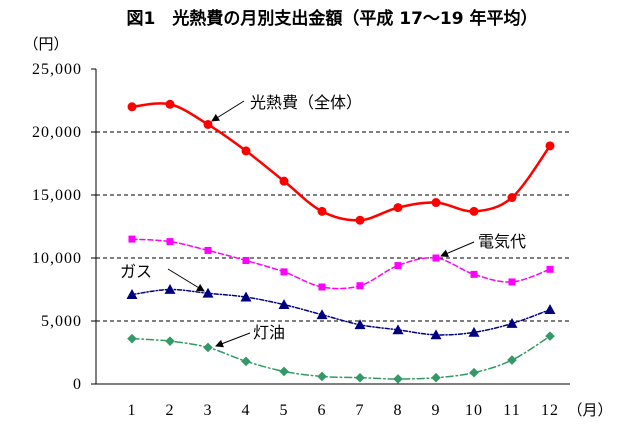  I want to click on series-electricity, so click(341, 263).